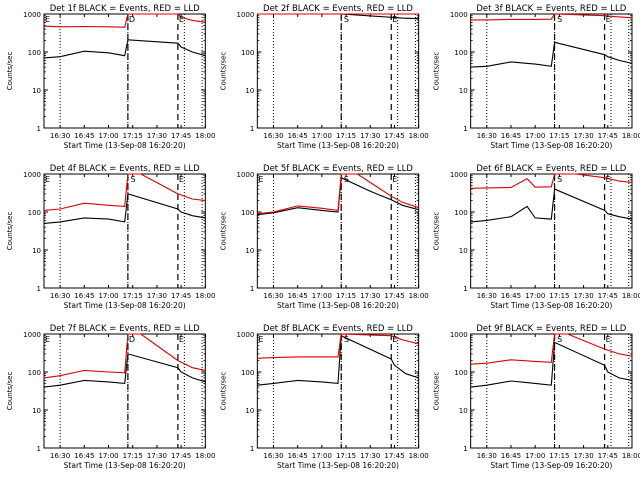 This screenshot has width=640, height=480. What do you see at coordinates (551, 465) in the screenshot?
I see `x-axis-label: Start Time (13-Sep-09 16:20:20)` at bounding box center [551, 465].